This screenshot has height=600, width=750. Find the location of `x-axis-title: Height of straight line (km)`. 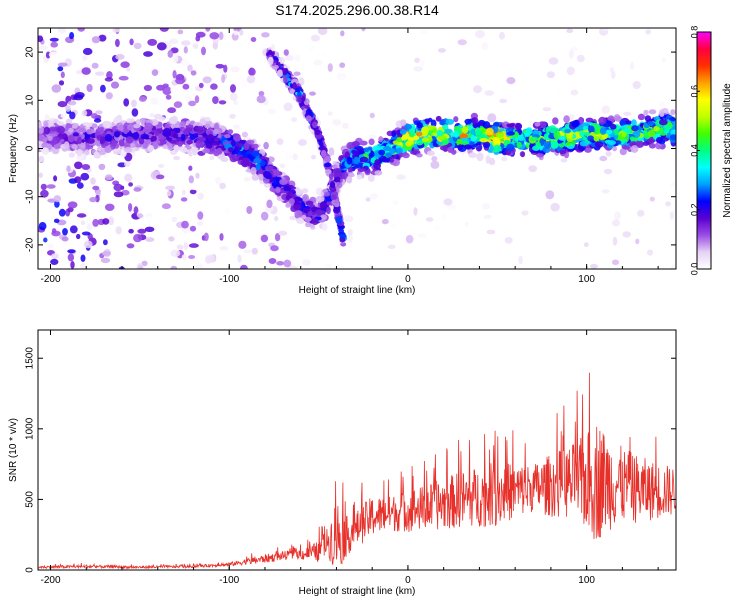

x-axis-title: Height of straight line (km) is located at coordinates (357, 290).